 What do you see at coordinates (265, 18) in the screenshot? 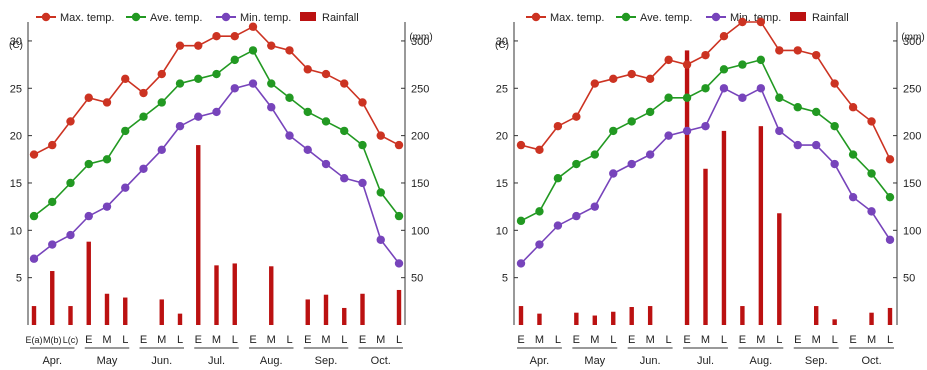
I see `legend-min-label: Min. temp.` at bounding box center [265, 18].